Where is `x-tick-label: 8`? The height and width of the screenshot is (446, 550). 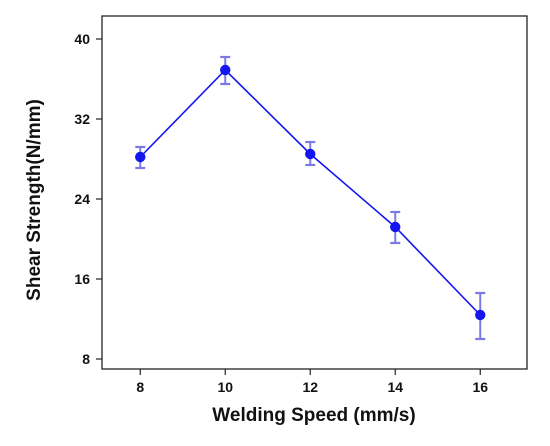 x-tick-label: 8 is located at coordinates (140, 387).